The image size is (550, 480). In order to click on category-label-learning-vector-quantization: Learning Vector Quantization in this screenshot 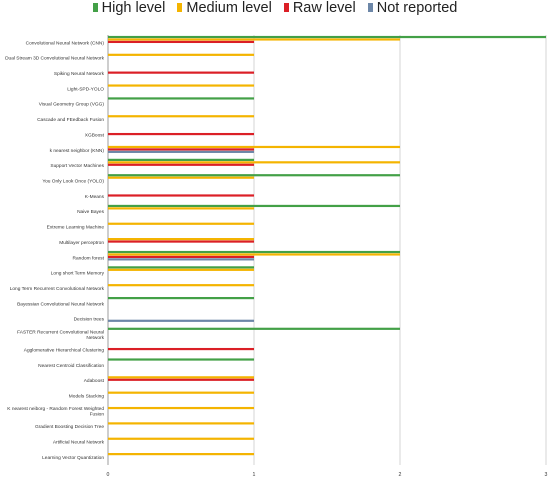, I will do `click(73, 458)`.